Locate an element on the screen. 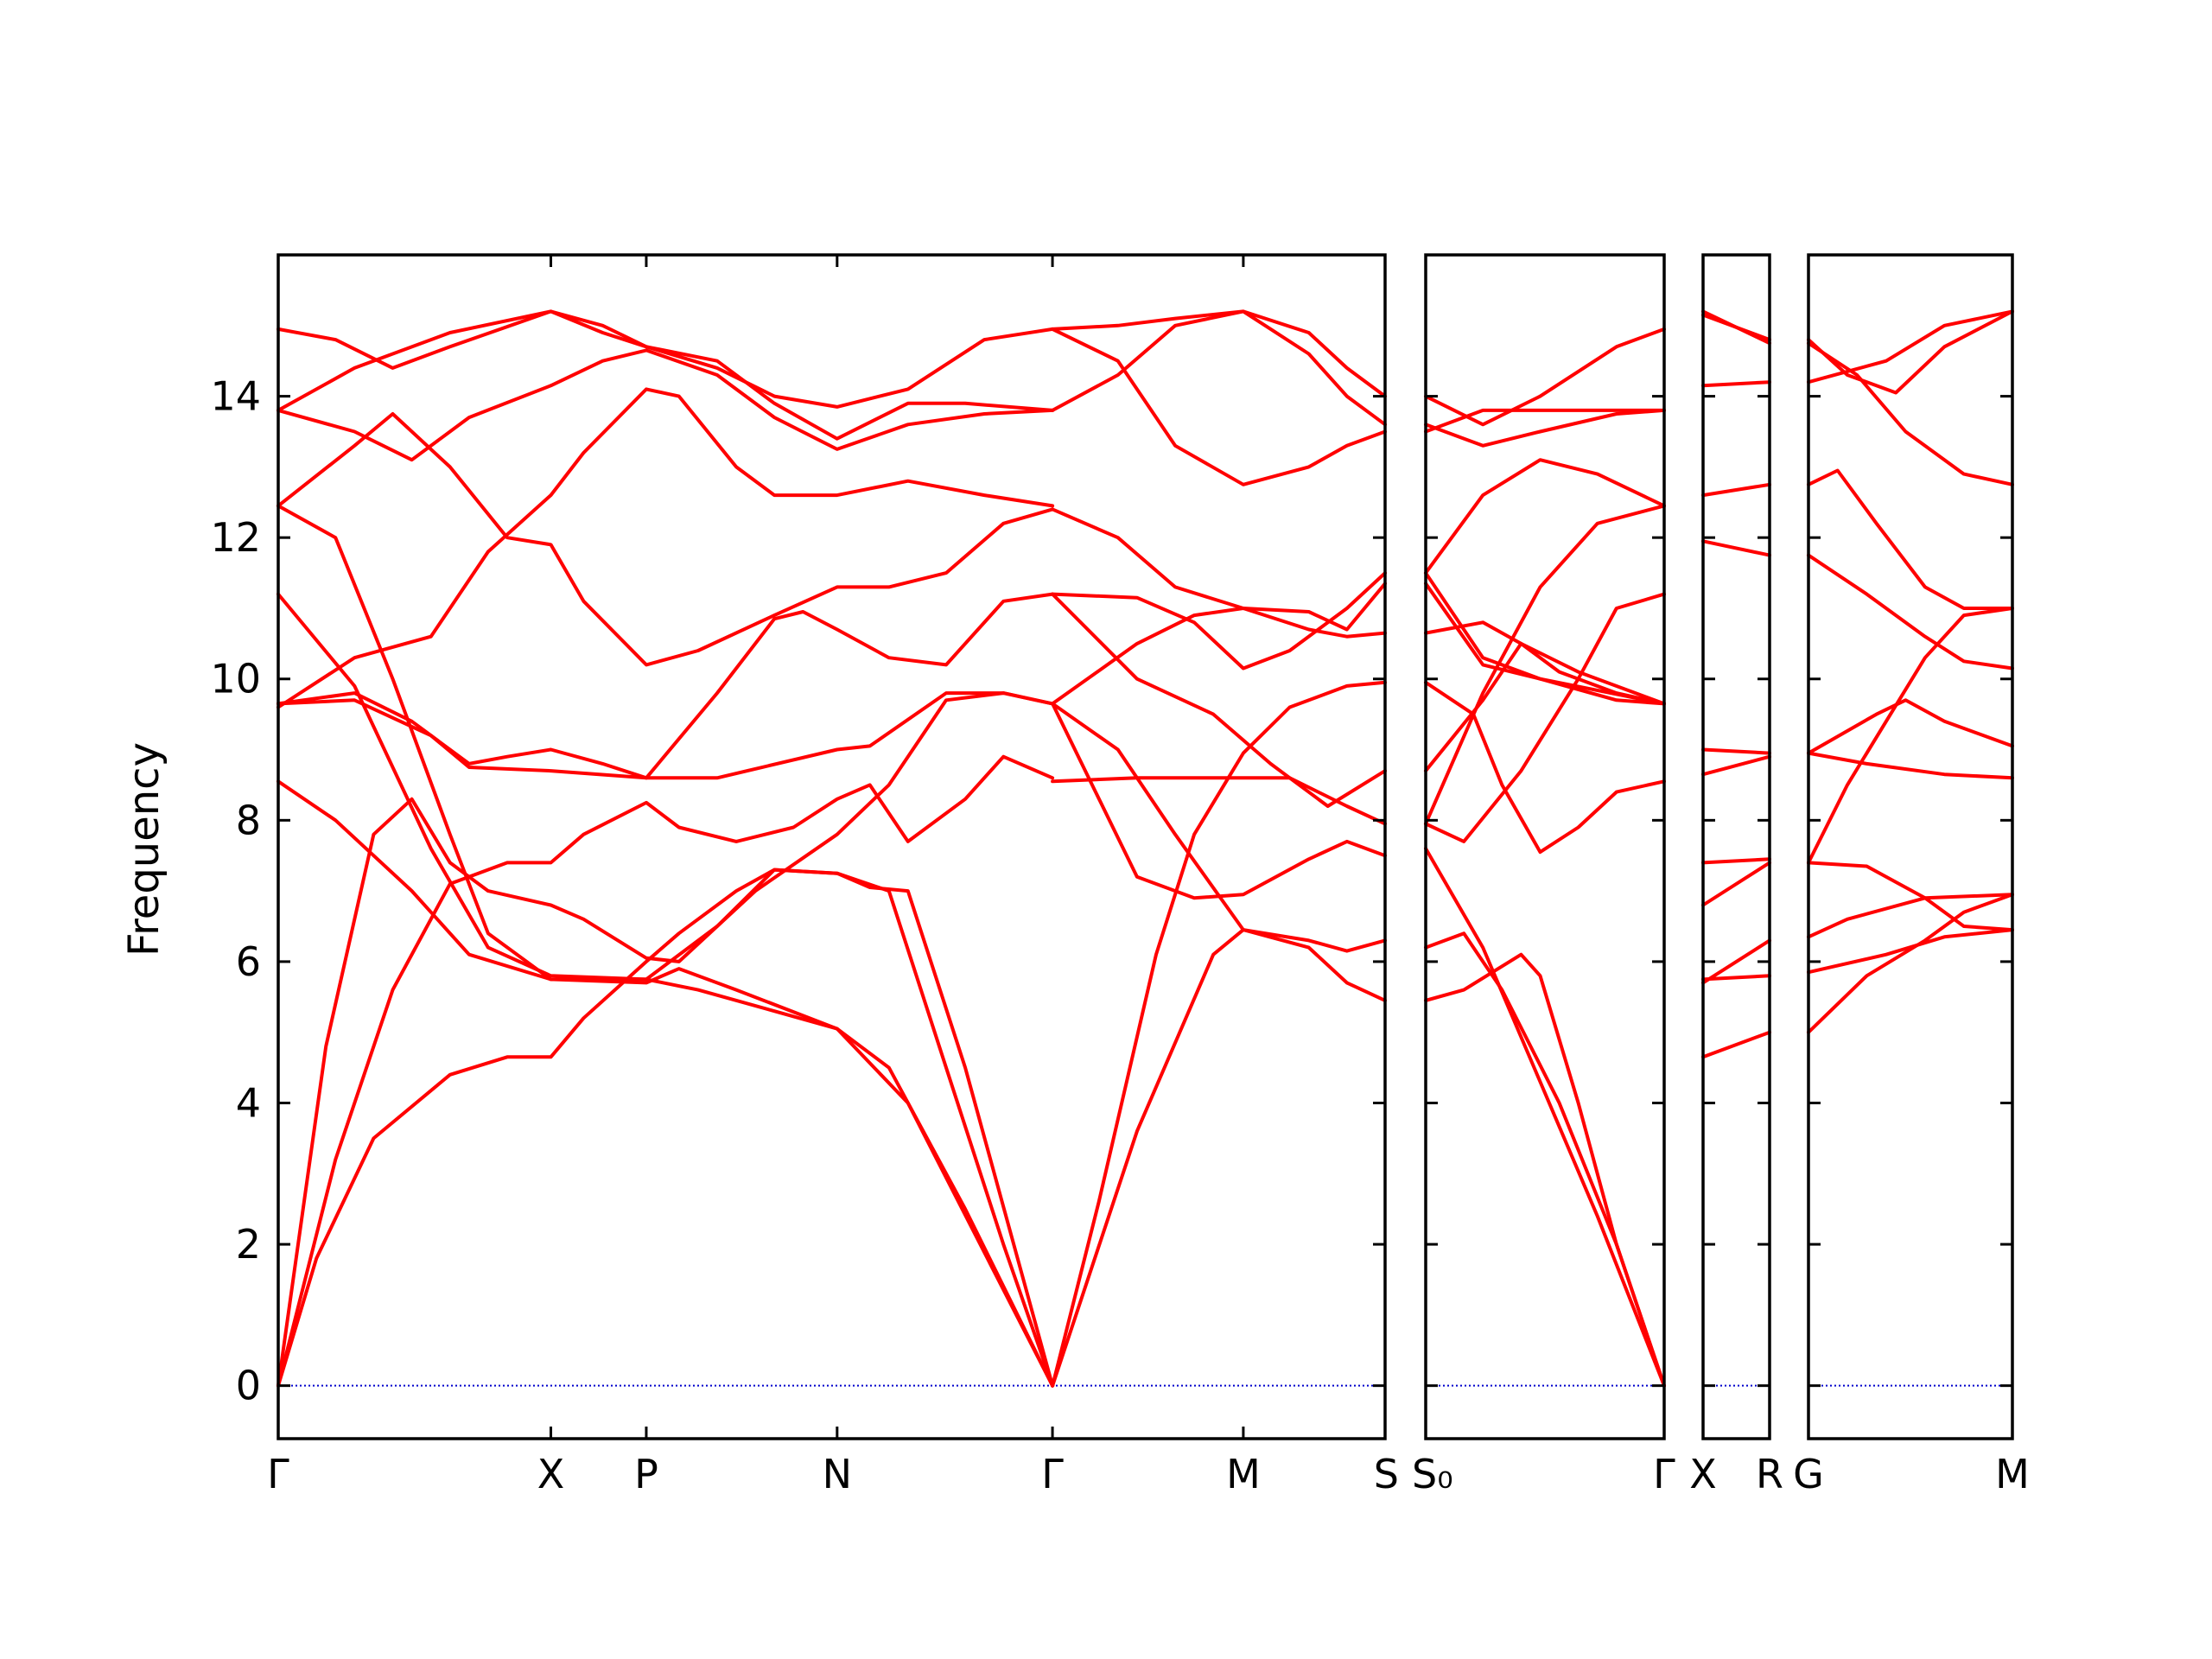 The width and height of the screenshot is (2212, 1659). y-tick-label: 0 is located at coordinates (248, 1386).